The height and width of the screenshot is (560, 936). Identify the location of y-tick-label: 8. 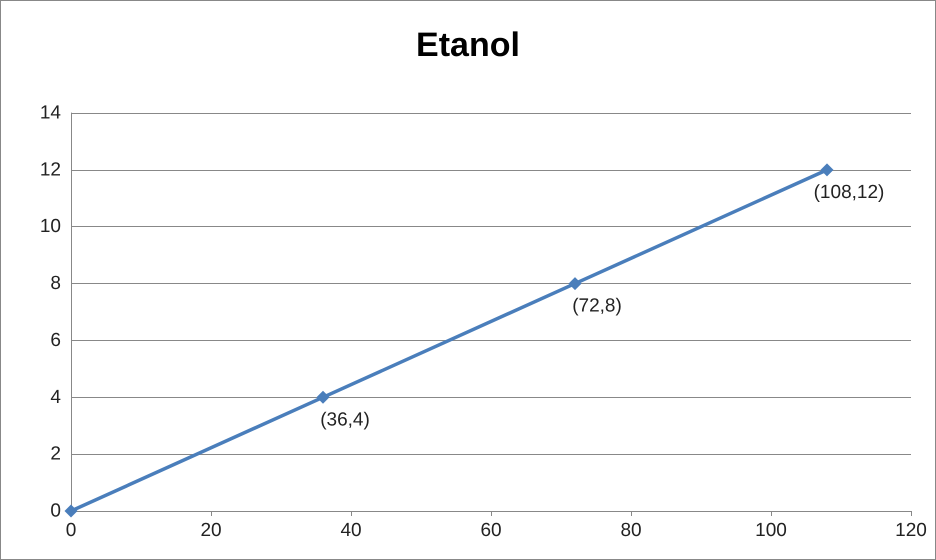
(55, 283).